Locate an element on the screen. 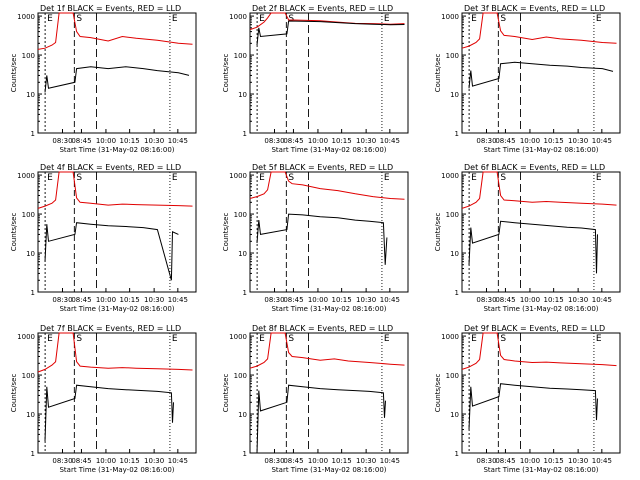 The height and width of the screenshot is (480, 640). panel-title: Det 6f BLACK = Events, RED = LLD is located at coordinates (534, 167).